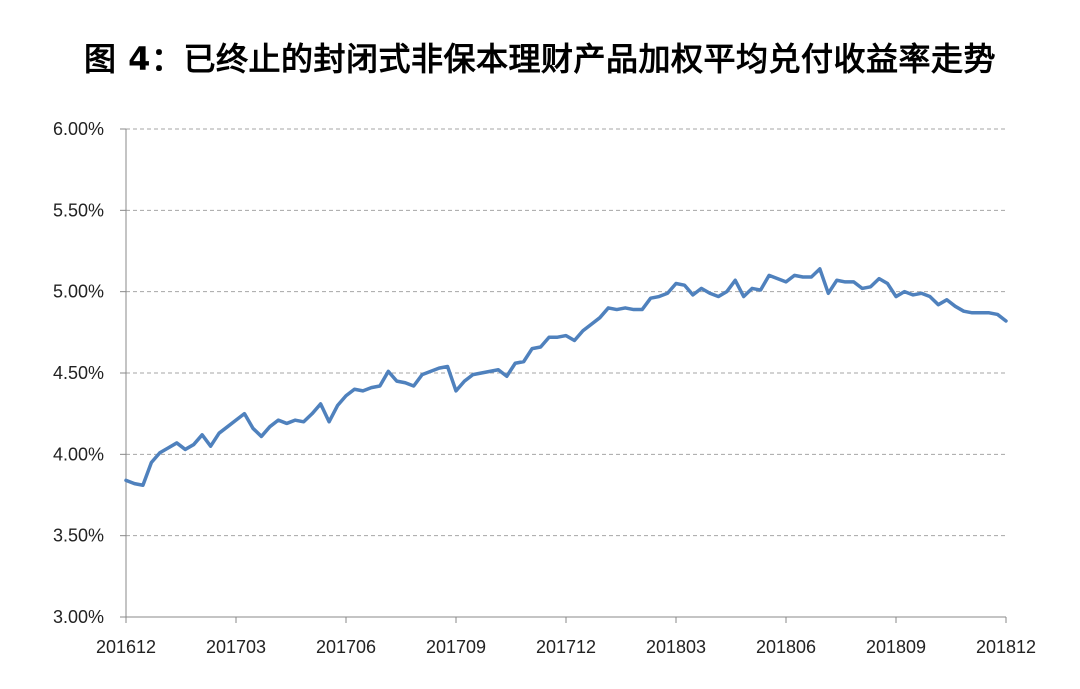 This screenshot has height=689, width=1080. I want to click on y-tick-label: 3.50%, so click(78, 536).